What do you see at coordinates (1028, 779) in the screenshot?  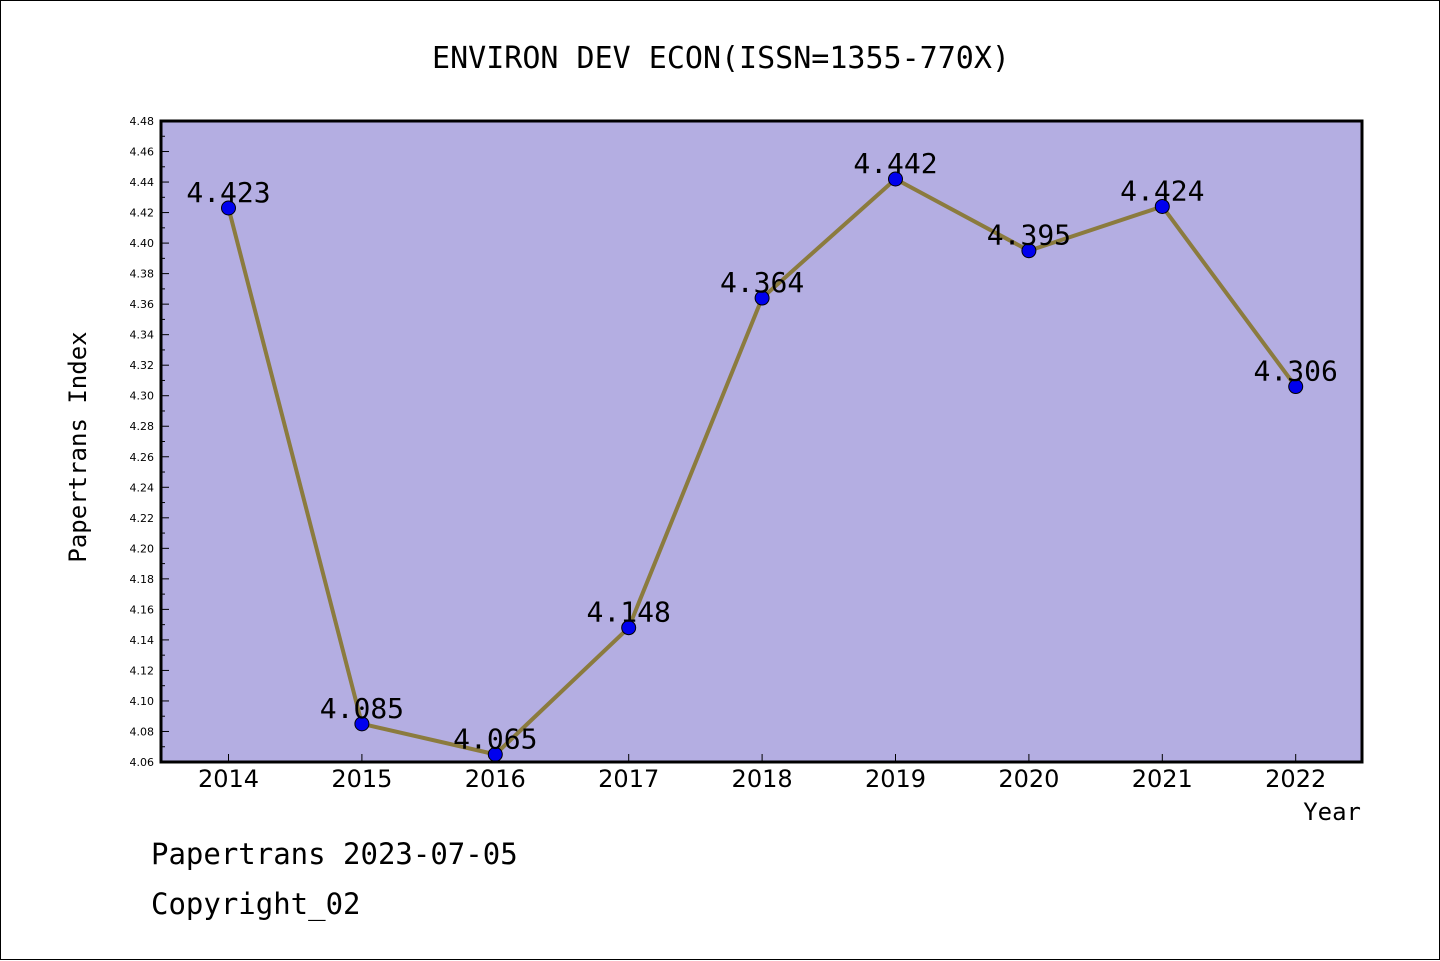 I see `x-tick-label: 2020` at bounding box center [1028, 779].